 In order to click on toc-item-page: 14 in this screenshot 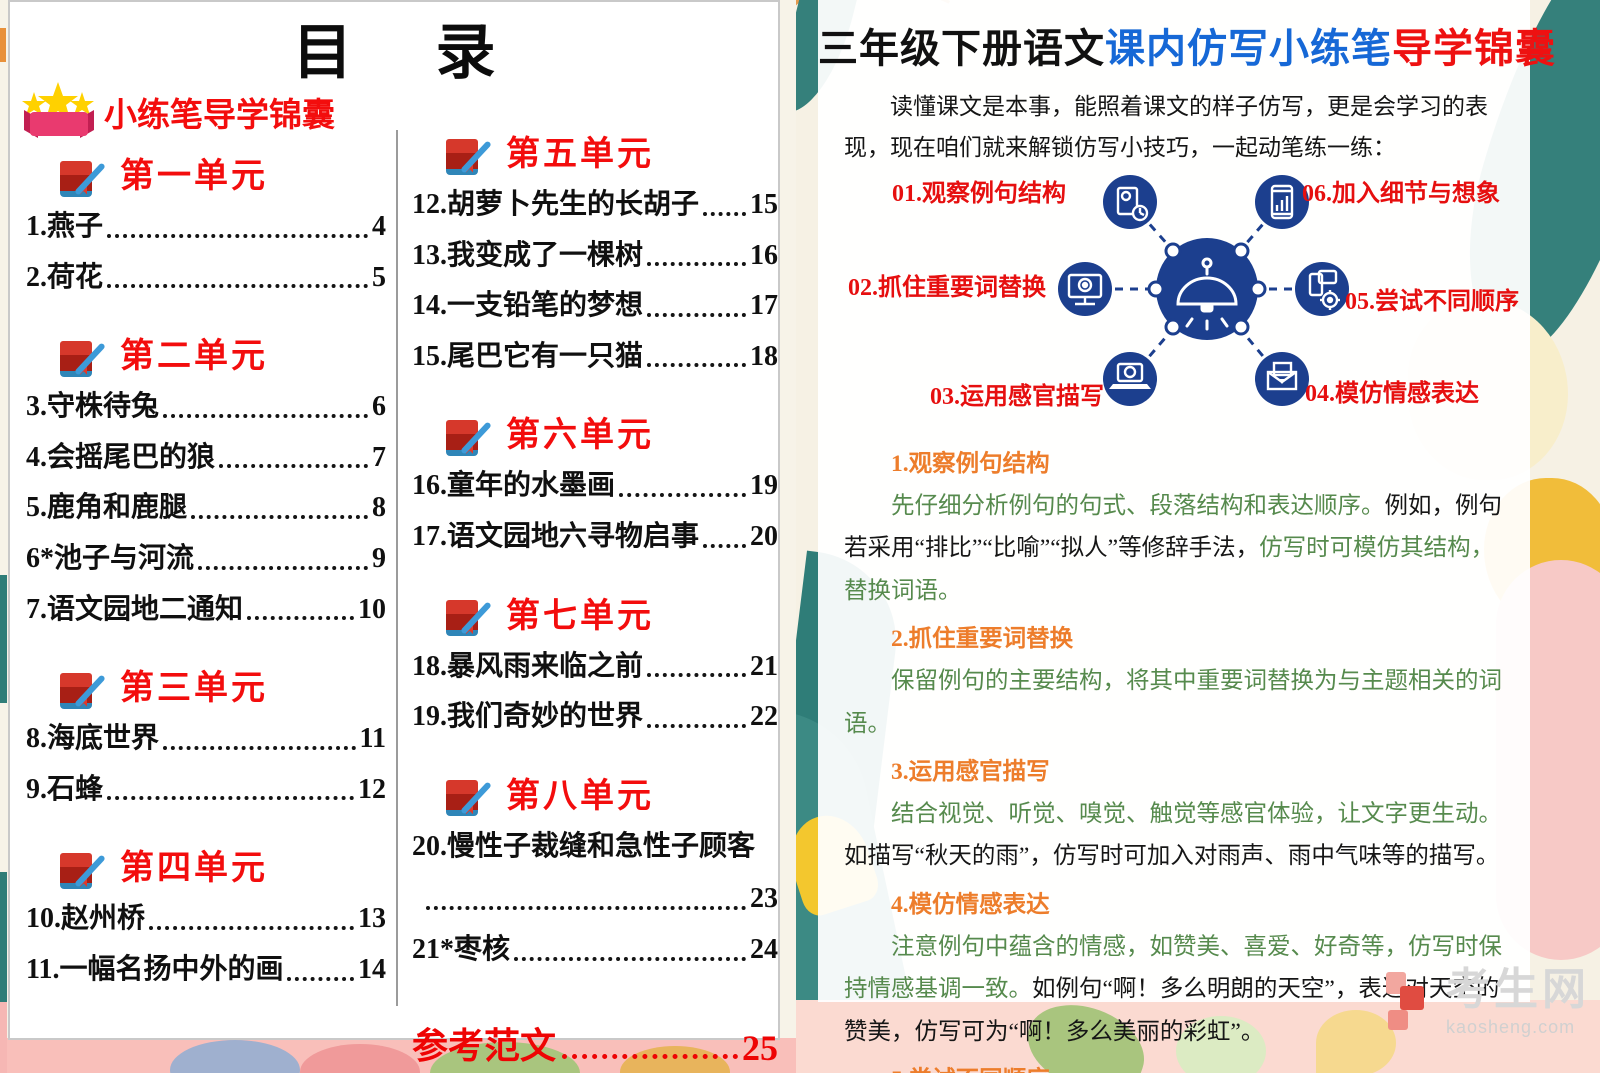, I will do `click(372, 969)`.